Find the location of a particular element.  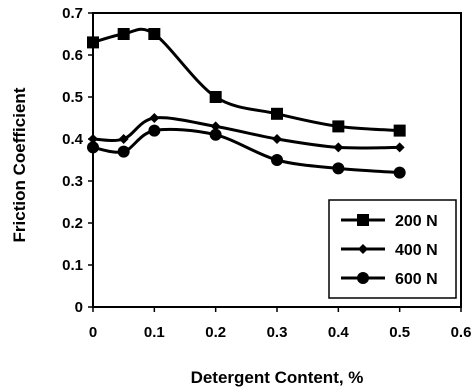

x-tick-label: 0.1 is located at coordinates (154, 332).